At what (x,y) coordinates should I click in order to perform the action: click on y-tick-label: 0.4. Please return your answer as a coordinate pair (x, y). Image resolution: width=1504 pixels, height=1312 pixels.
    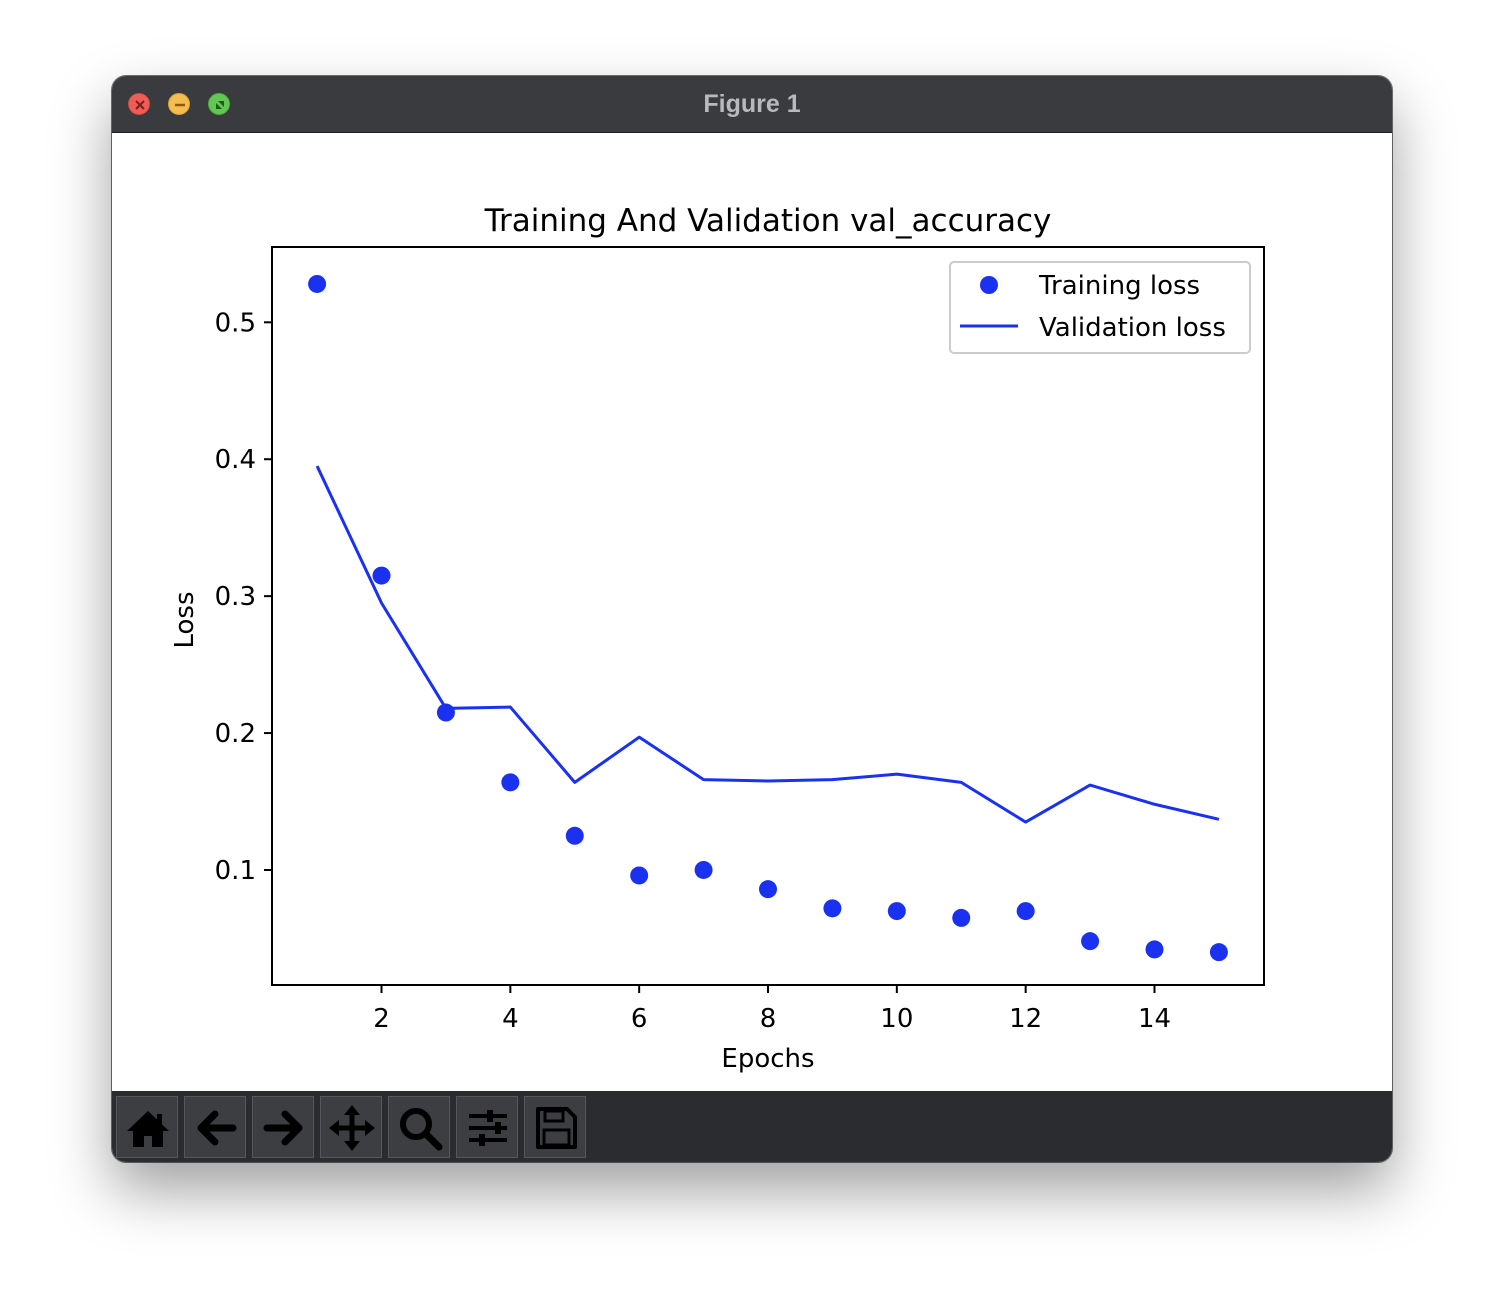
    Looking at the image, I should click on (235, 460).